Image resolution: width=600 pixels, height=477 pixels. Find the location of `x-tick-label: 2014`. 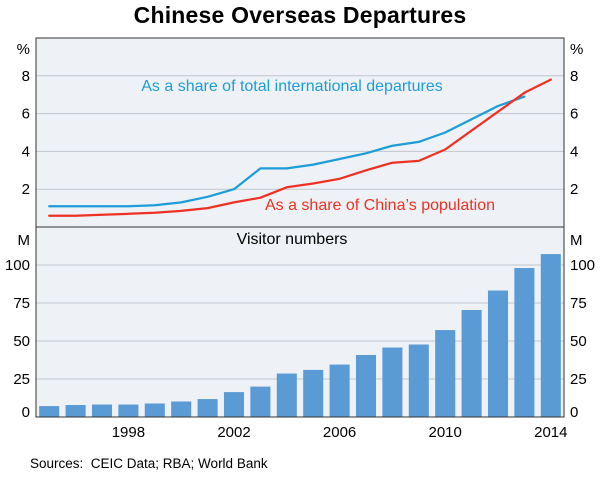

x-tick-label: 2014 is located at coordinates (550, 432).